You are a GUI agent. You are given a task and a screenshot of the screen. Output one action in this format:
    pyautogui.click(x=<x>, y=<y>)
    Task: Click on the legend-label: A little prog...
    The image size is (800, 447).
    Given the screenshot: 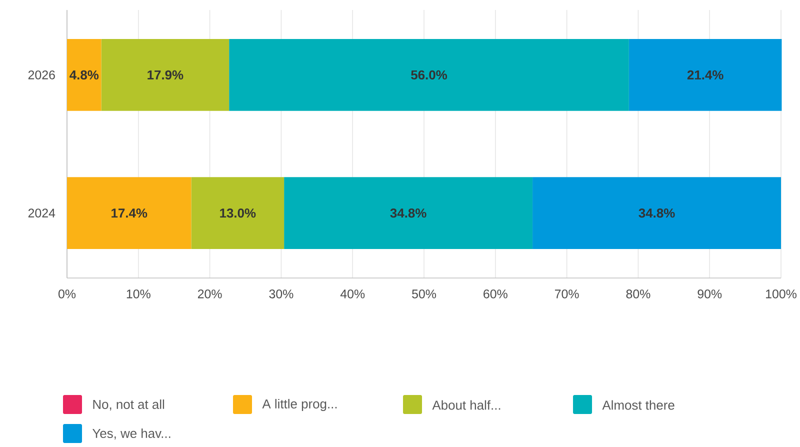 What is the action you would take?
    pyautogui.click(x=299, y=405)
    